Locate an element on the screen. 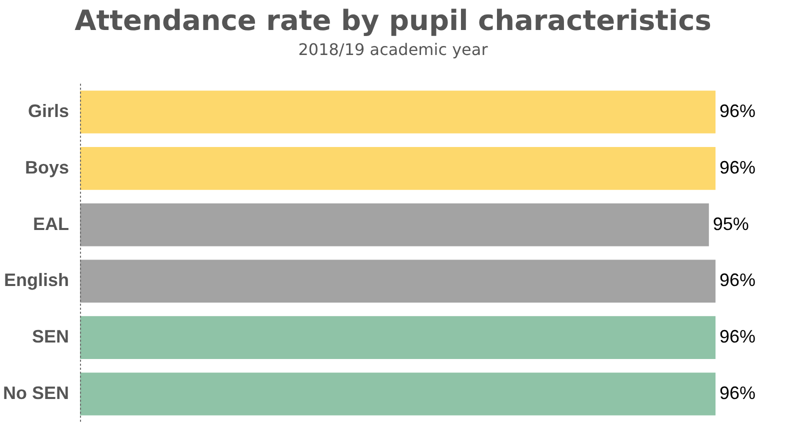  chart-subtitle: 2018/19 academic year is located at coordinates (393, 49).